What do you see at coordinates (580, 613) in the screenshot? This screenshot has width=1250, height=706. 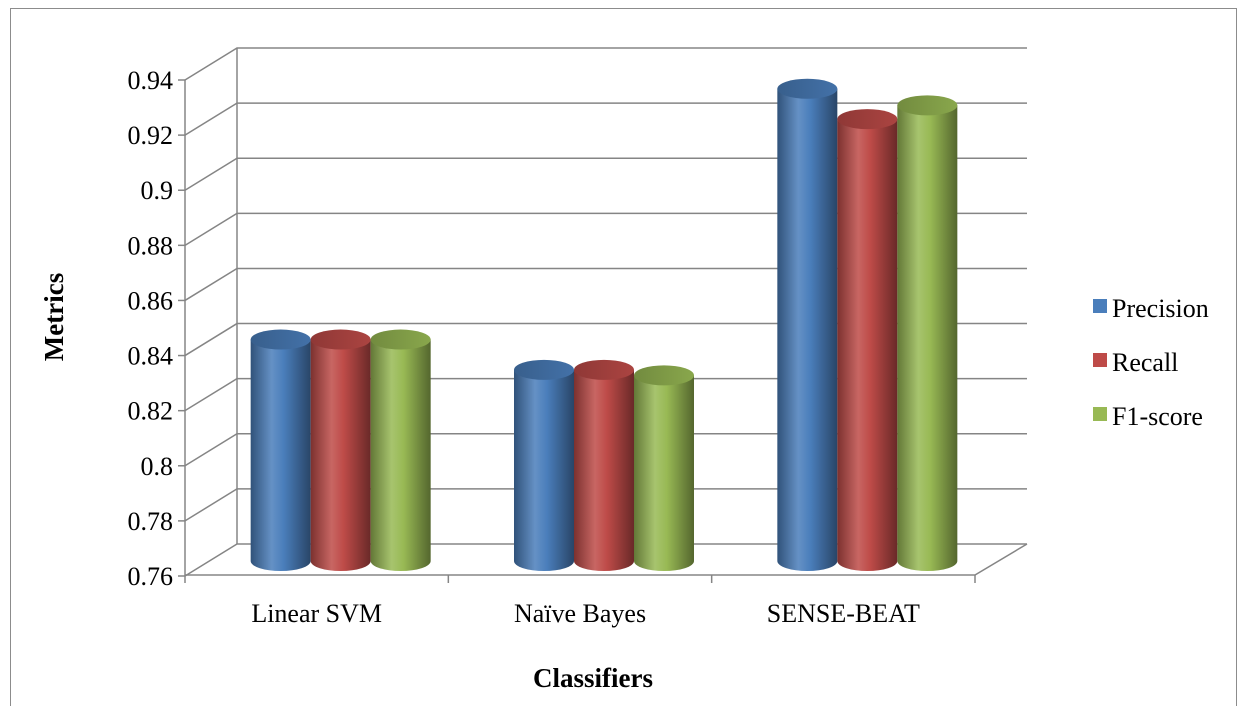 I see `x-category-label: Naïve Bayes` at bounding box center [580, 613].